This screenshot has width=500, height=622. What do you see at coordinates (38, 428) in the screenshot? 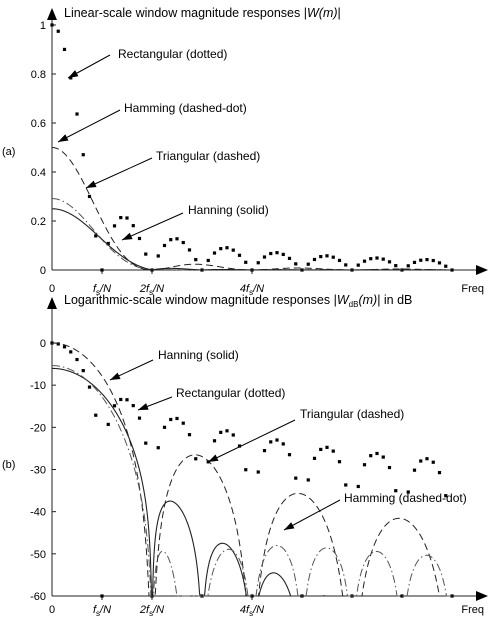
I see `y-tick-label: -20` at bounding box center [38, 428].